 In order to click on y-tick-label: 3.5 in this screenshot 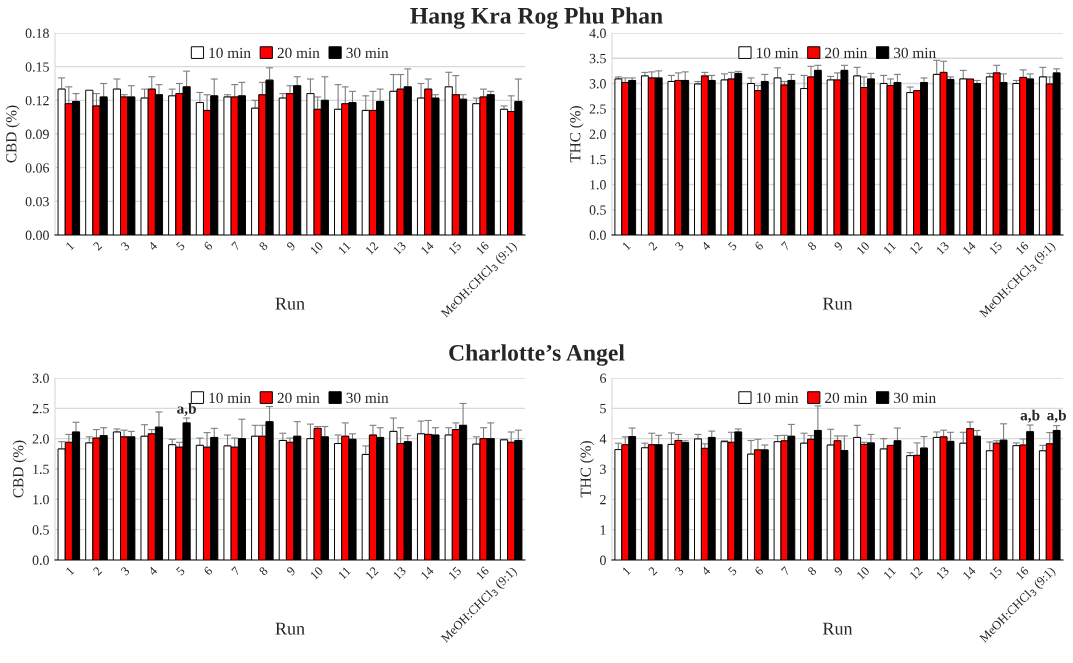, I will do `click(597, 58)`.